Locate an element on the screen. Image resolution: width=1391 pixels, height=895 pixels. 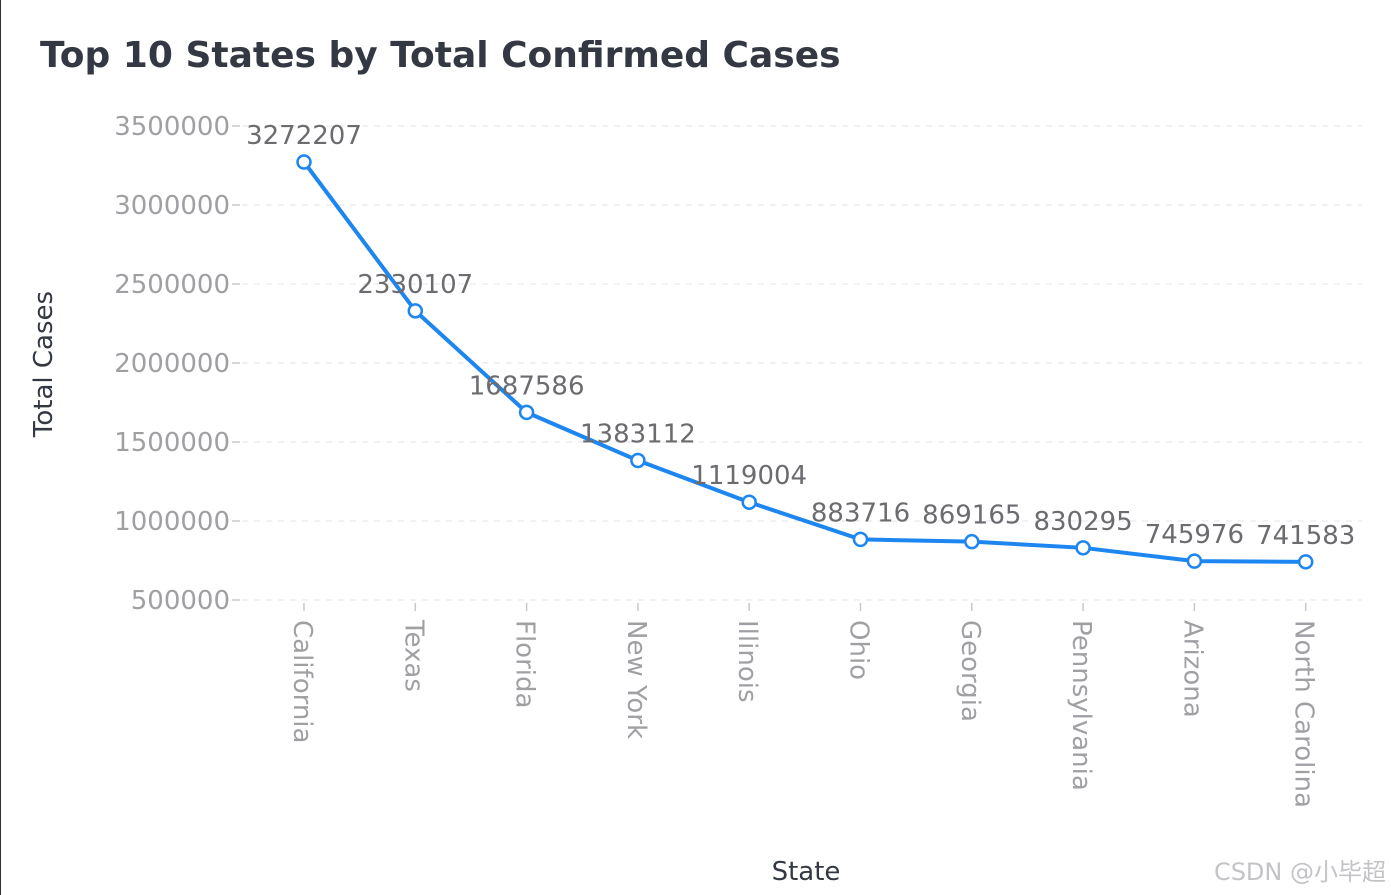
x-tick-label: New York is located at coordinates (636, 679).